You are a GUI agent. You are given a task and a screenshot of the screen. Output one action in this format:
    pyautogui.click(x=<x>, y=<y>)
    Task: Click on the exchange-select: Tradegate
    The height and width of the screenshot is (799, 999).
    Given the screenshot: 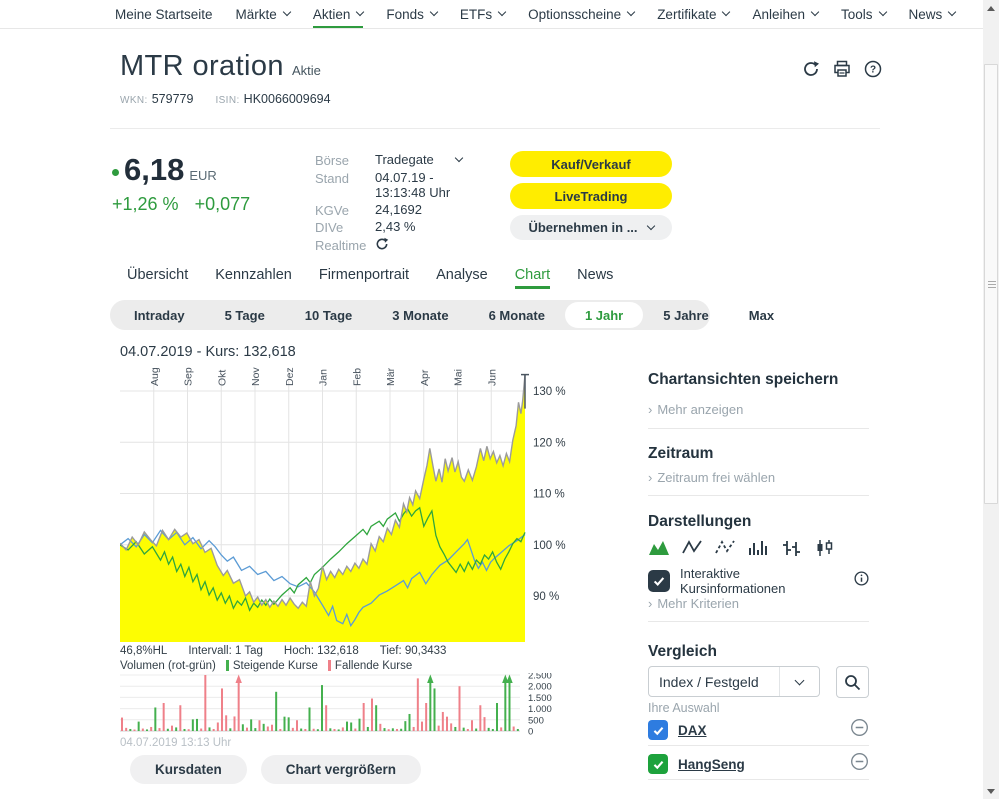 What is the action you would take?
    pyautogui.click(x=419, y=160)
    